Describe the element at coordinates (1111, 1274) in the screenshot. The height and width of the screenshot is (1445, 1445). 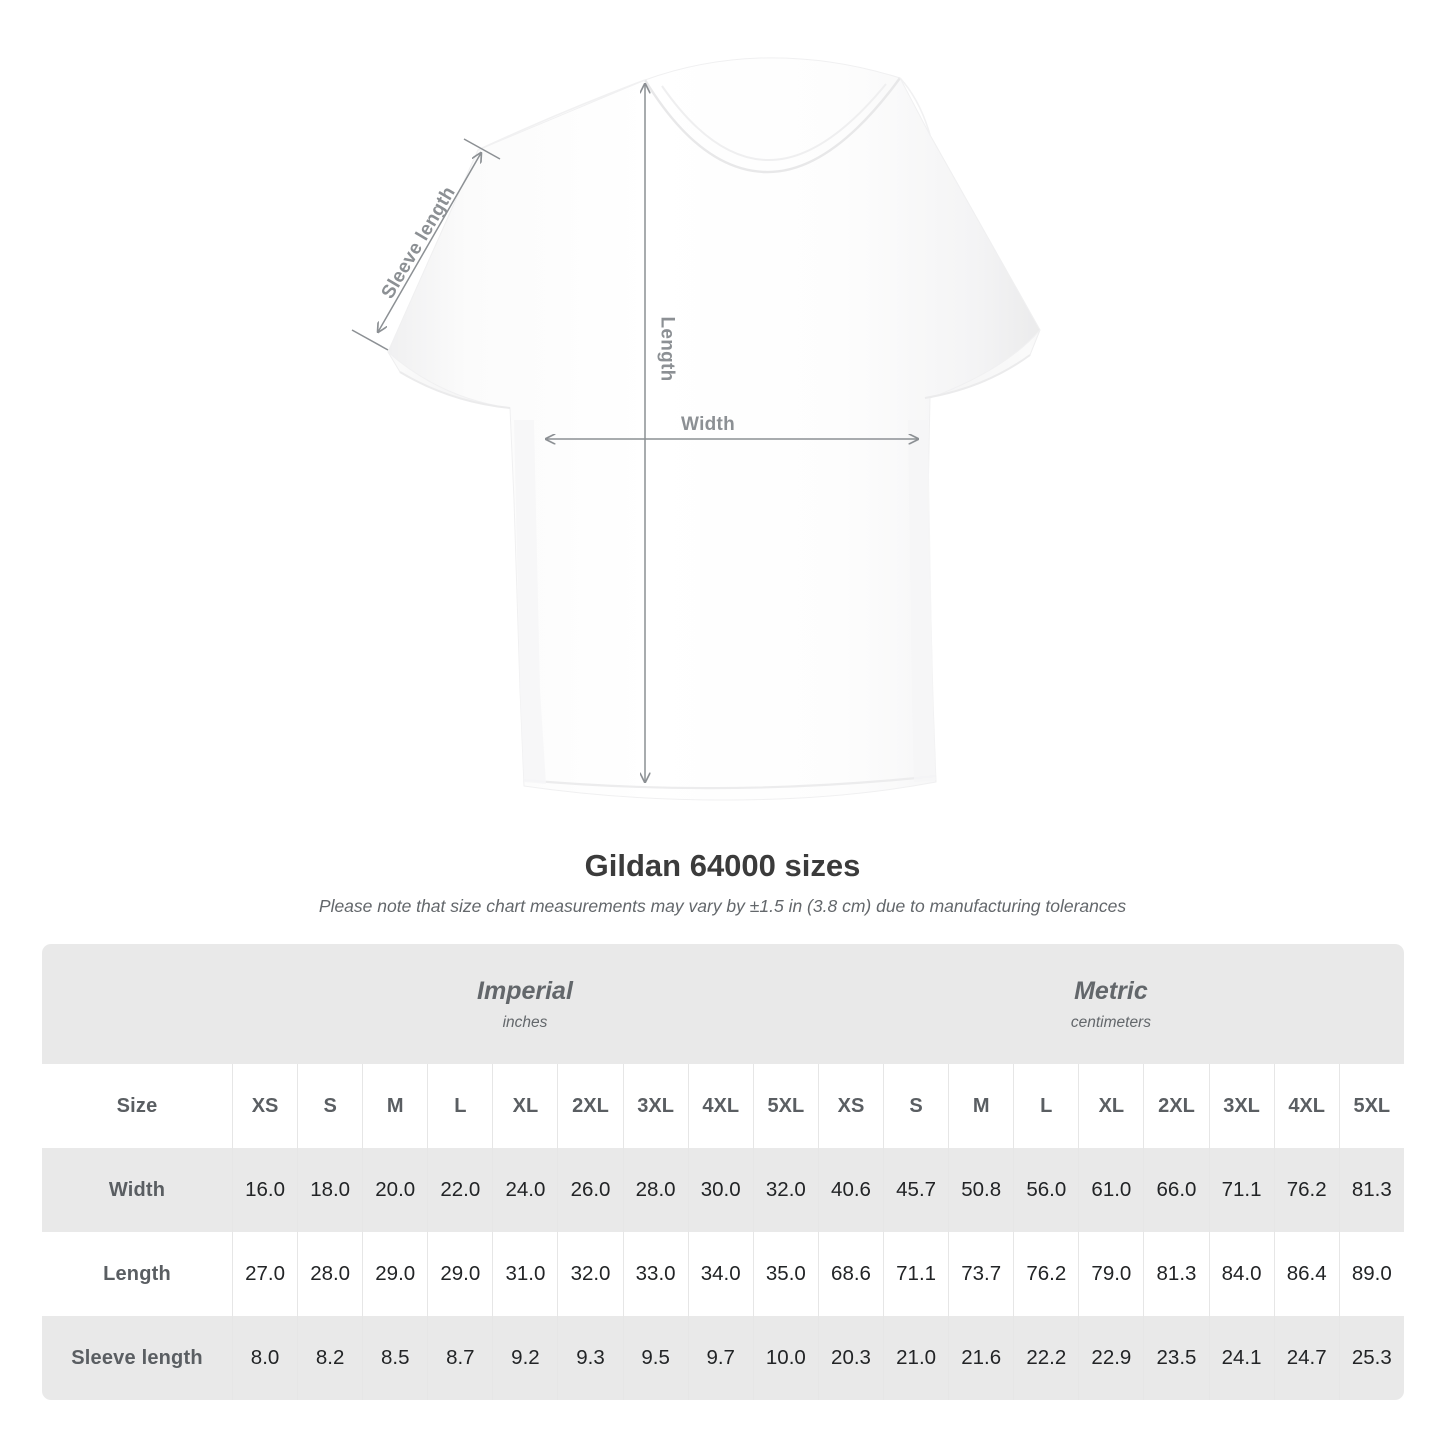
I see `cell-length-metric-xl: 79.0` at that location.